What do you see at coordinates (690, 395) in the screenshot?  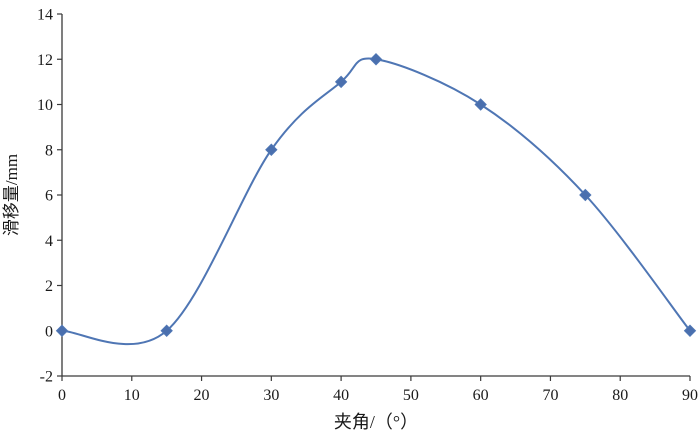 I see `x-tick-label: 90` at bounding box center [690, 395].